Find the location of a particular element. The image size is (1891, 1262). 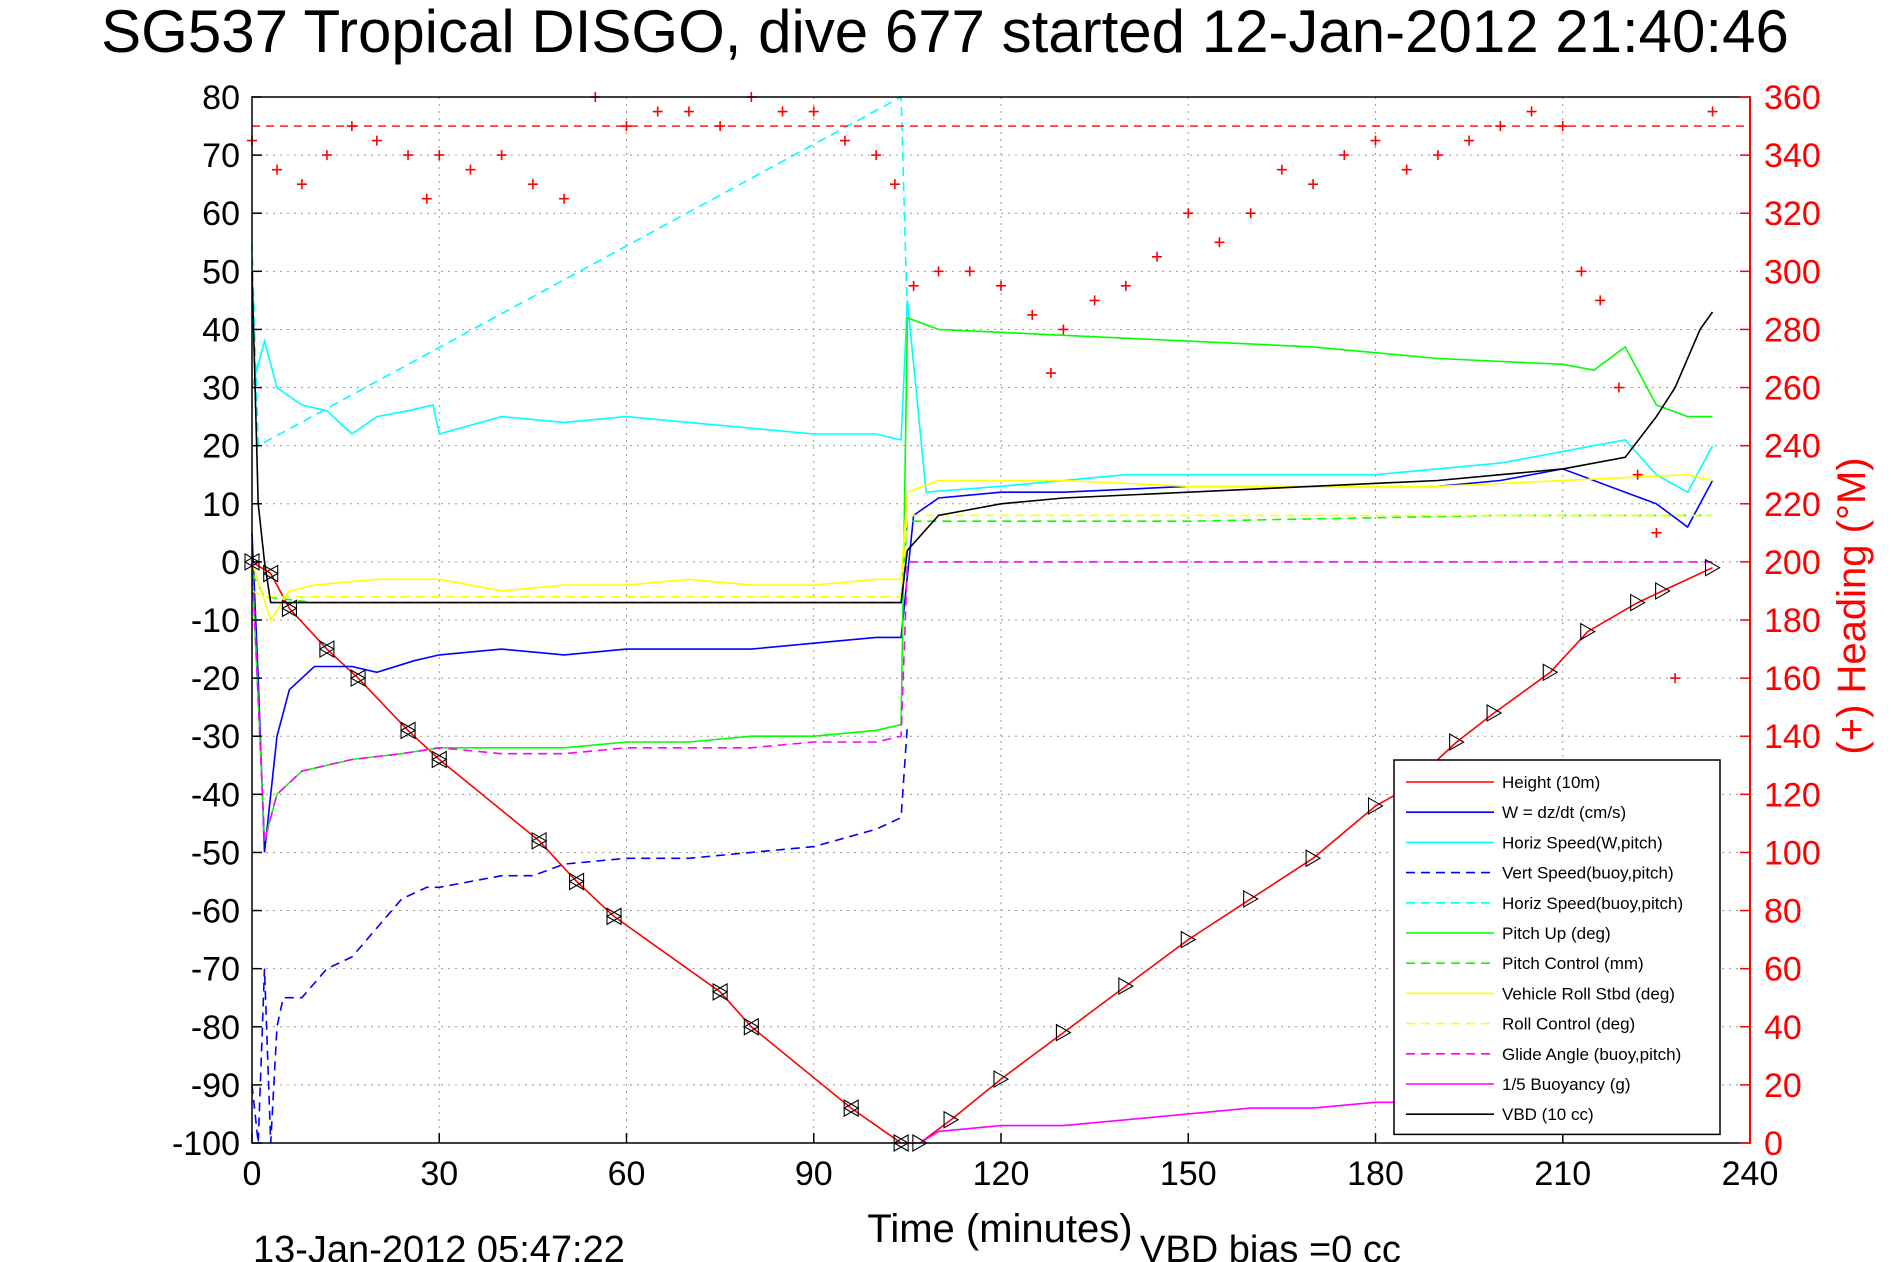

legend-entry-label: 1/5 Buoyancy (g) is located at coordinates (1566, 1084).